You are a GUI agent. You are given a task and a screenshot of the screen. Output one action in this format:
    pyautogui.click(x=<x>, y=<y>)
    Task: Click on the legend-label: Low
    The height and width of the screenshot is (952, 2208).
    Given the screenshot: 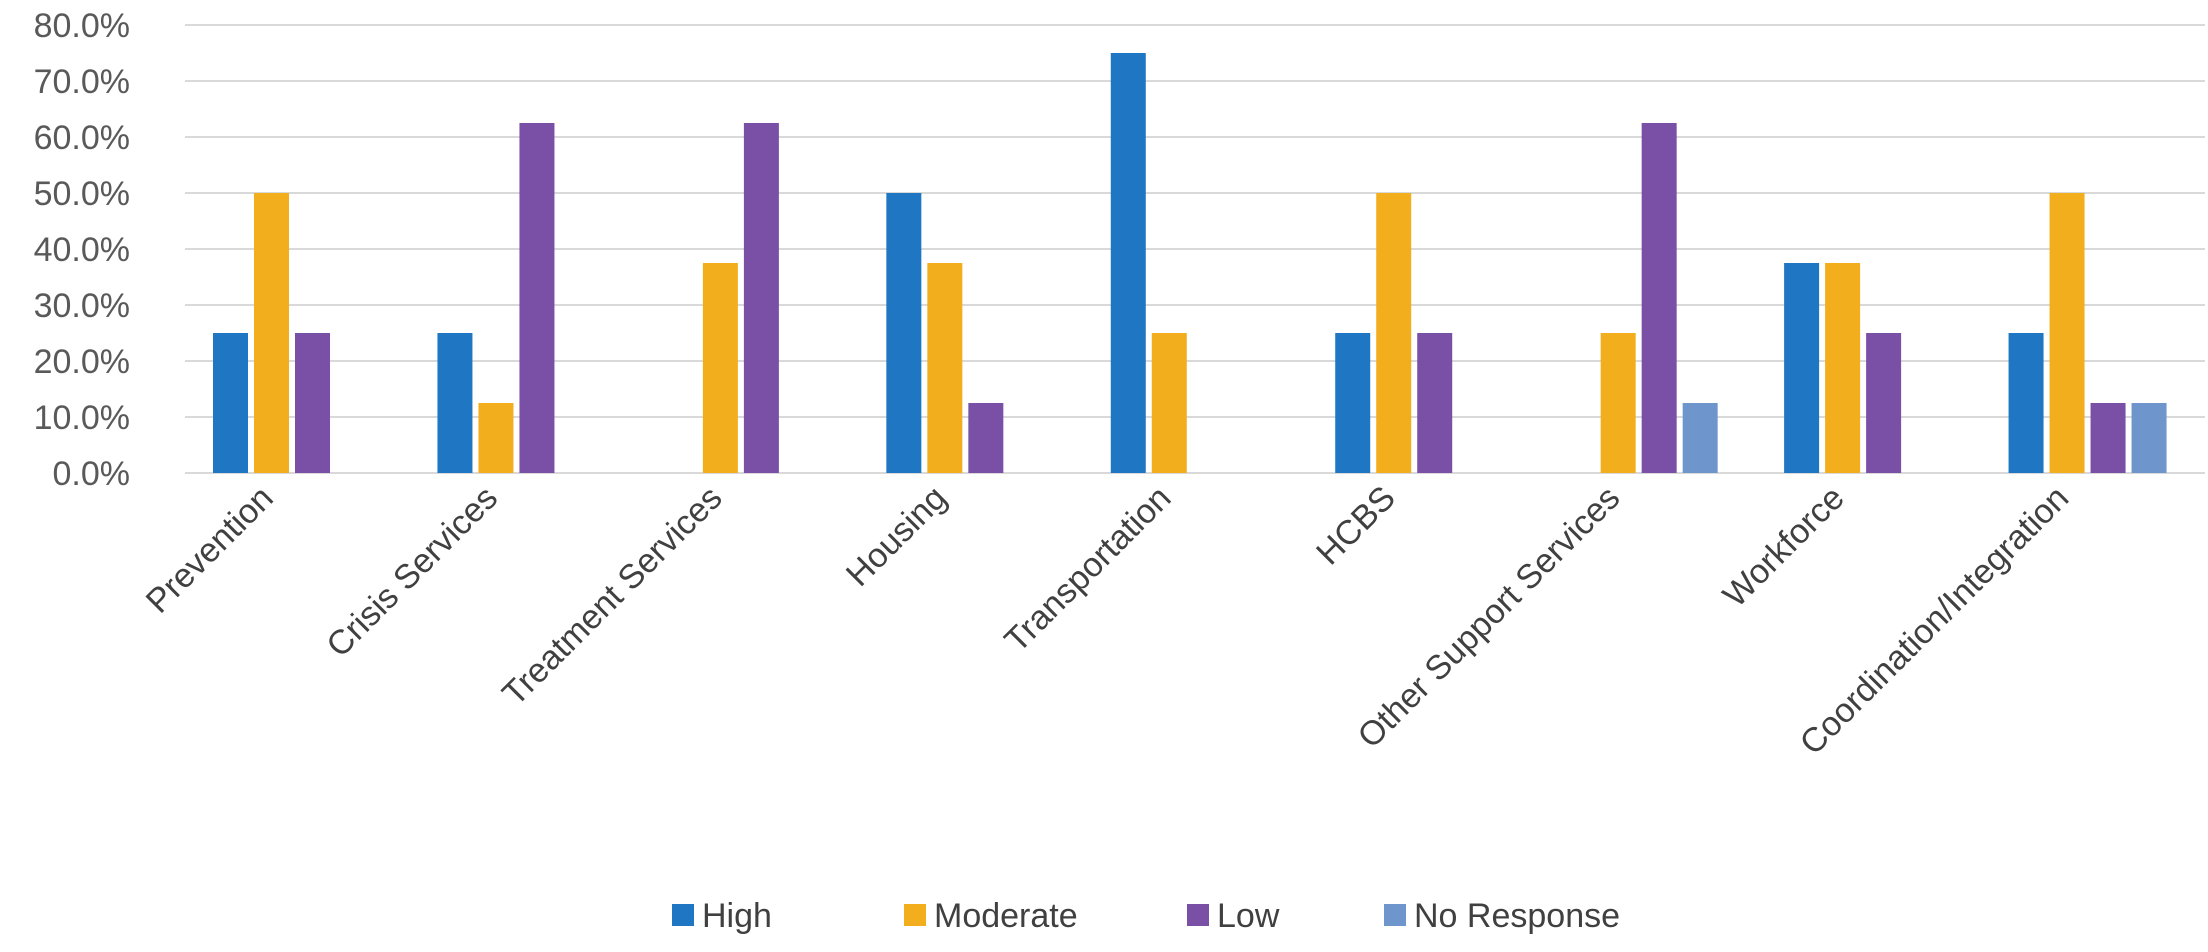 What is the action you would take?
    pyautogui.click(x=1248, y=916)
    